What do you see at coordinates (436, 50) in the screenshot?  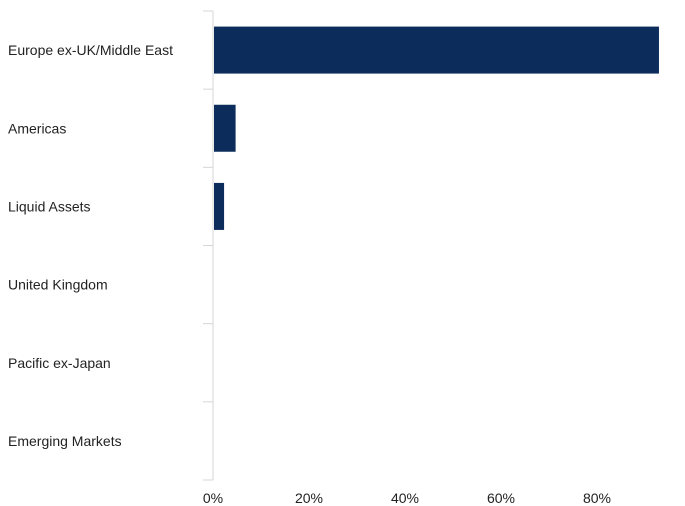 I see `bar-europe-ex-uk-middle-east` at bounding box center [436, 50].